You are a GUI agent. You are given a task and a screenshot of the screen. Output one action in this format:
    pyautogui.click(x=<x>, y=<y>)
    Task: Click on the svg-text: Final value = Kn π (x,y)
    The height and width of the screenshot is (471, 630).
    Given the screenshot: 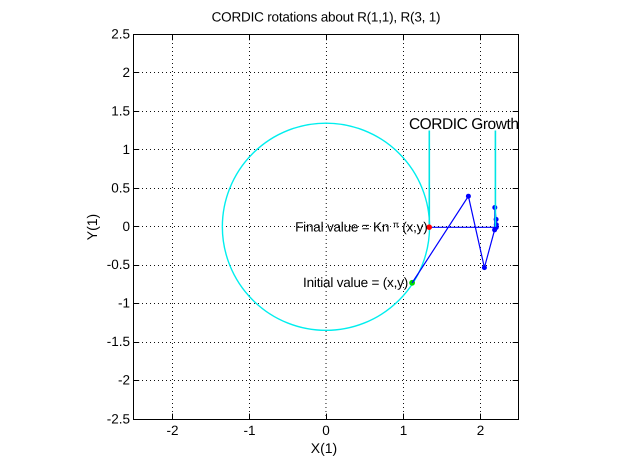 What is the action you would take?
    pyautogui.click(x=361, y=226)
    